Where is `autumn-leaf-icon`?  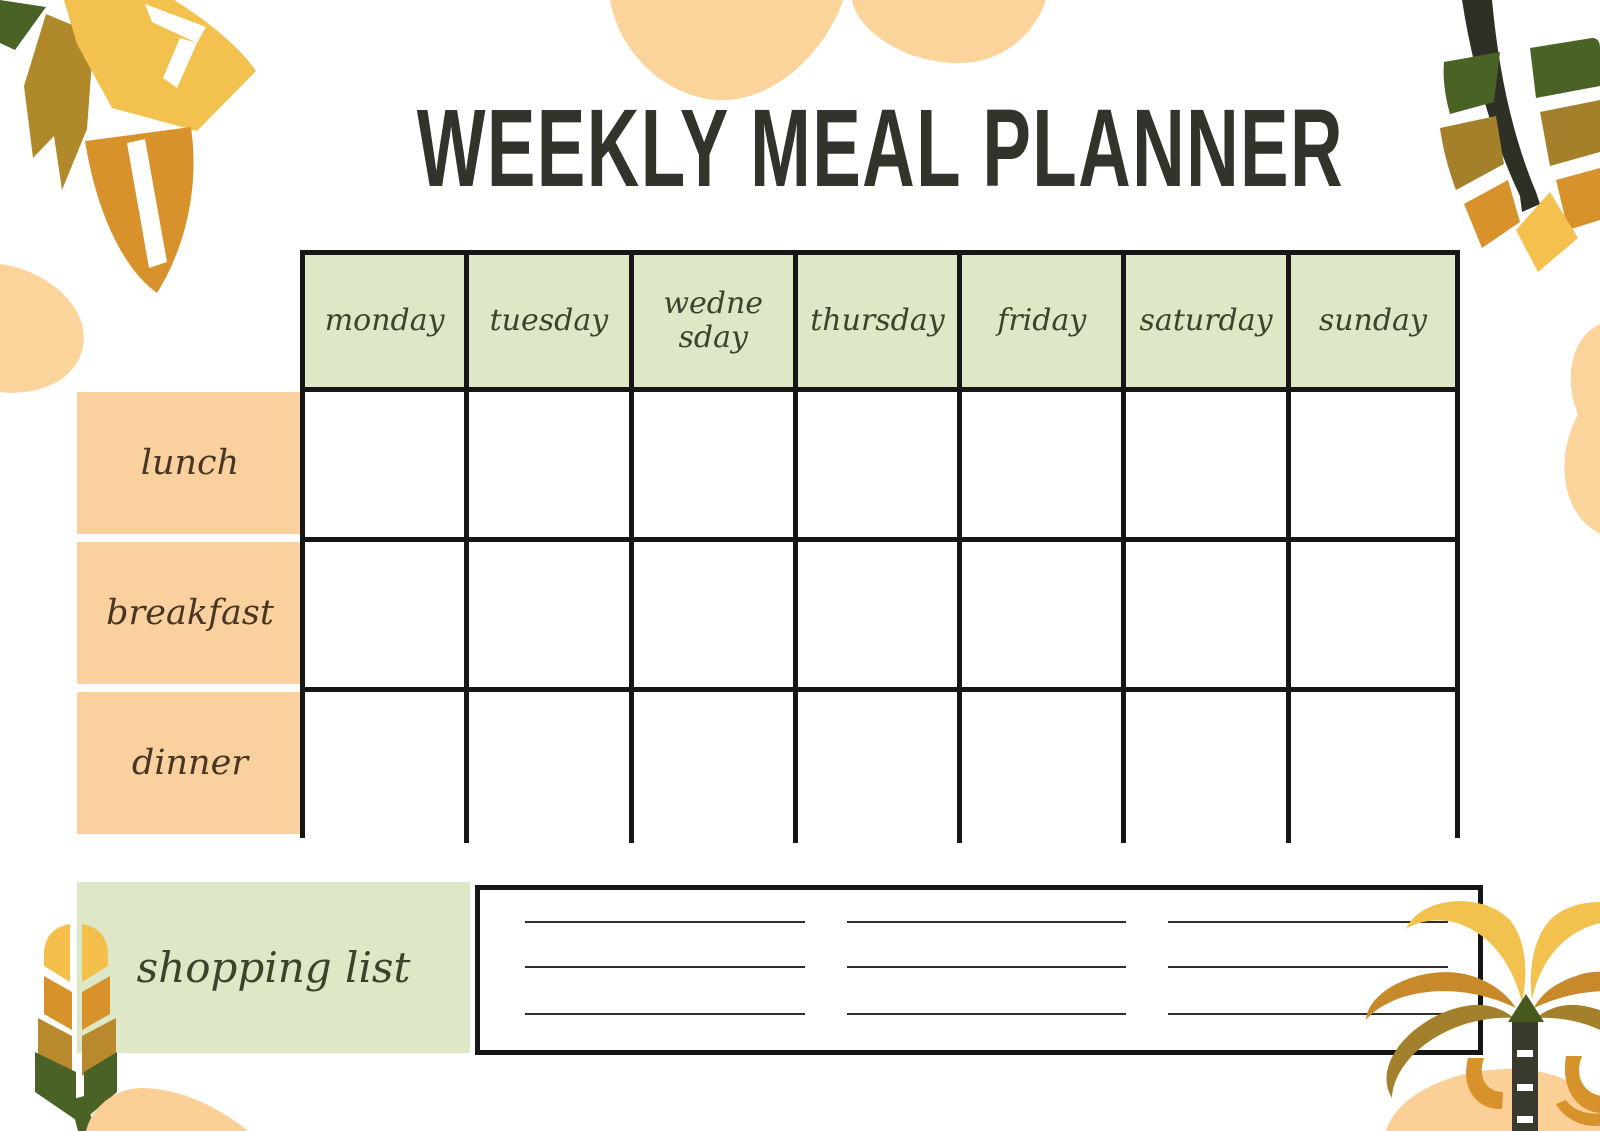 autumn-leaf-icon is located at coordinates (128, 146).